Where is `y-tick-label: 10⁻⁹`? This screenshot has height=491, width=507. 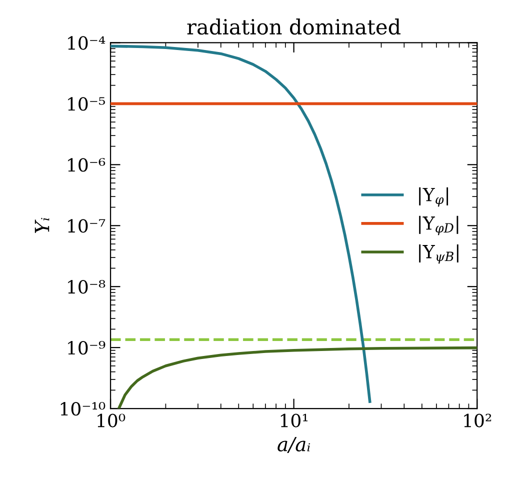
y-tick-label: 10⁻⁹ is located at coordinates (87, 348).